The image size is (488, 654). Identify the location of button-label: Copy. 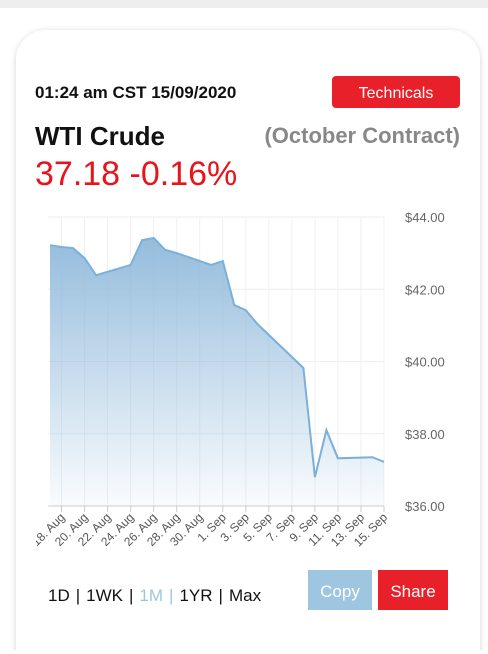
(340, 591).